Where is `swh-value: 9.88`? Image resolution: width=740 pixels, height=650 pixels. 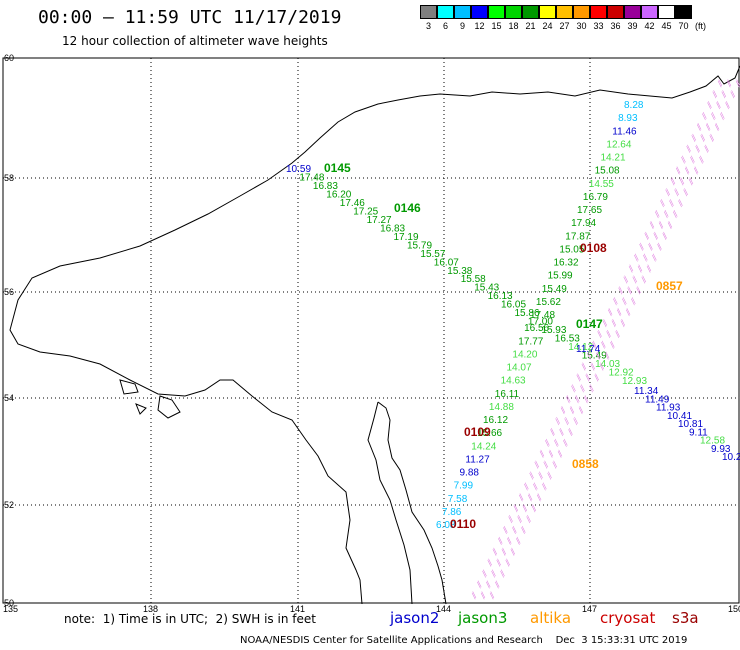 swh-value: 9.88 is located at coordinates (470, 473).